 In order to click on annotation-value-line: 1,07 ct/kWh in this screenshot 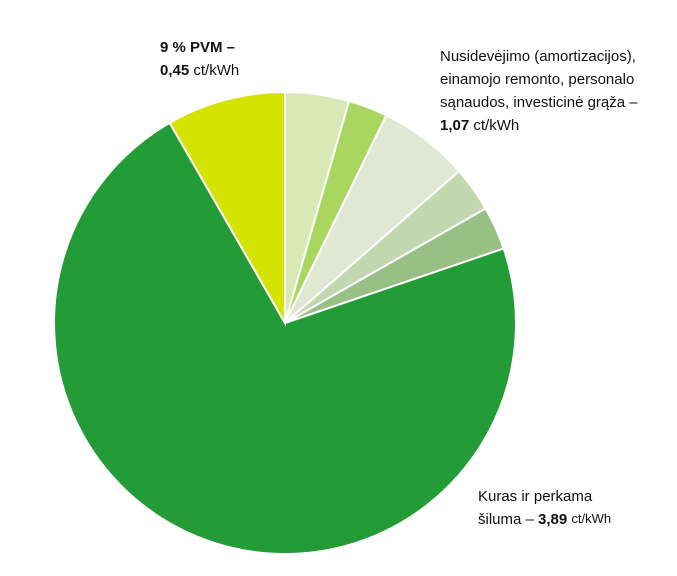, I will do `click(479, 125)`.